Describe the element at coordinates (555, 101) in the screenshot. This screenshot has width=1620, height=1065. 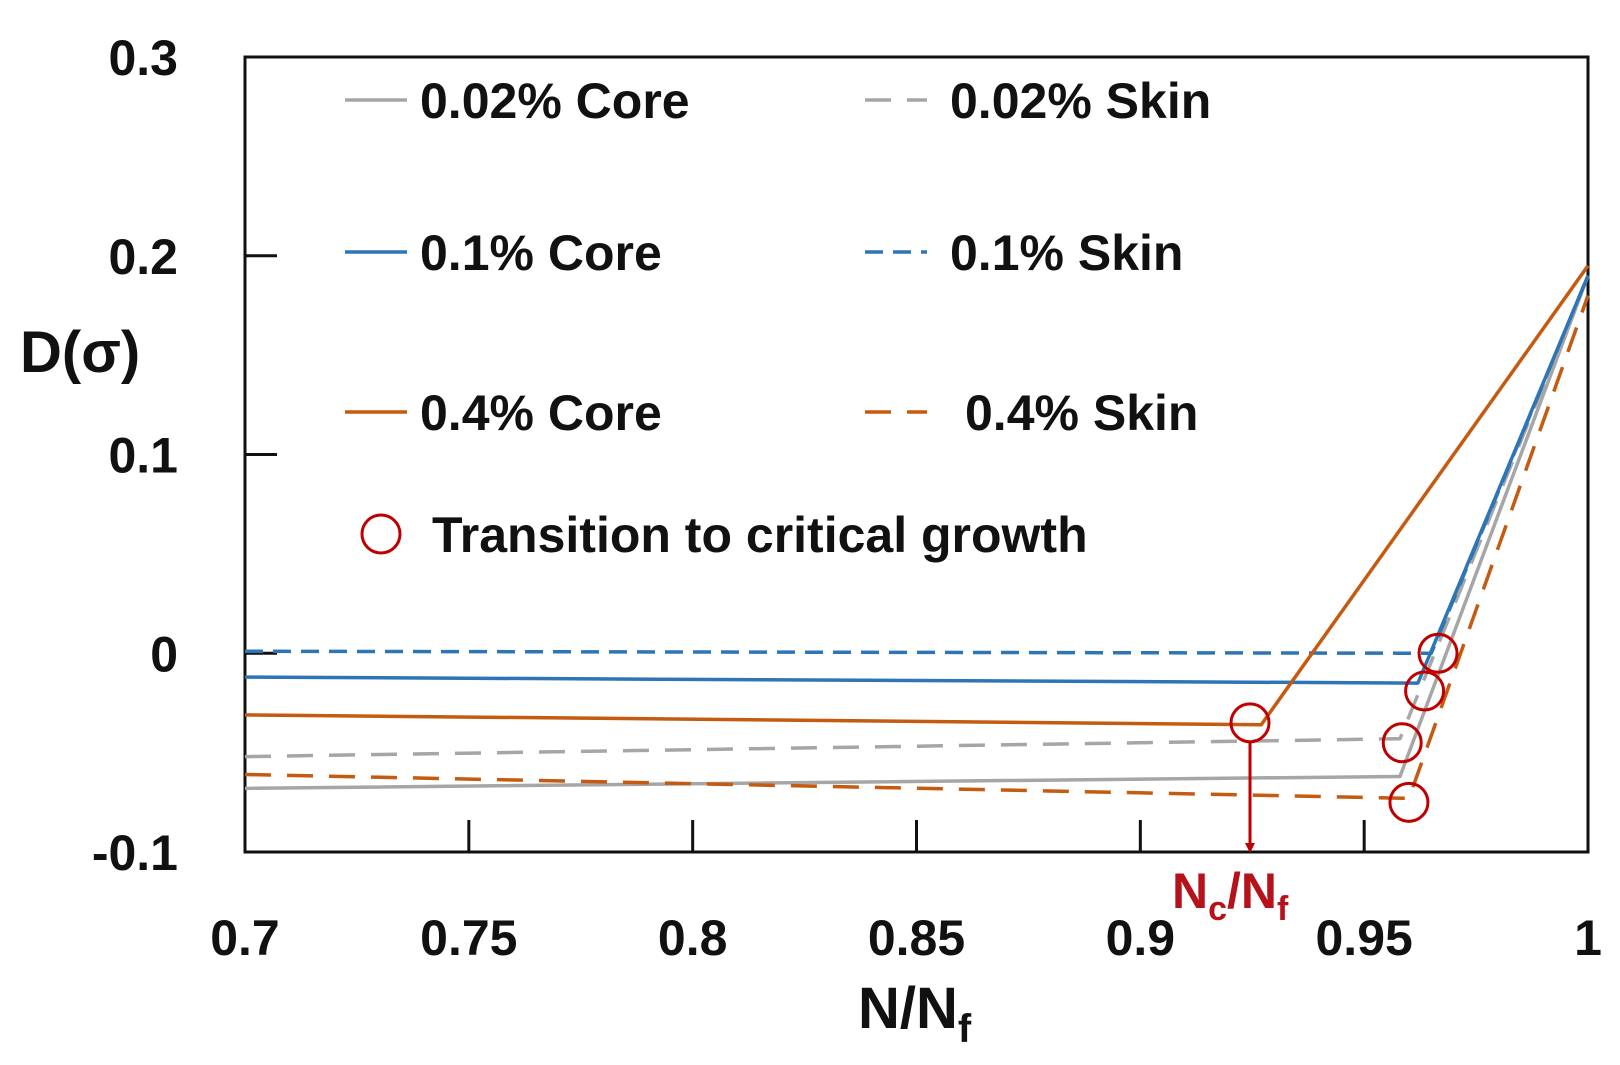
I see `legend-label-0: 0.02% Core` at that location.